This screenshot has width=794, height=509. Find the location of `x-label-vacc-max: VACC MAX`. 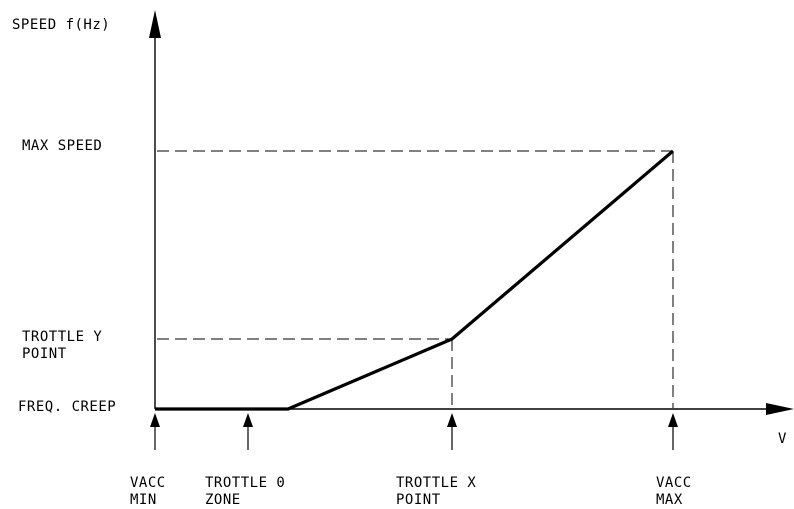

x-label-vacc-max: VACC MAX is located at coordinates (678, 491).